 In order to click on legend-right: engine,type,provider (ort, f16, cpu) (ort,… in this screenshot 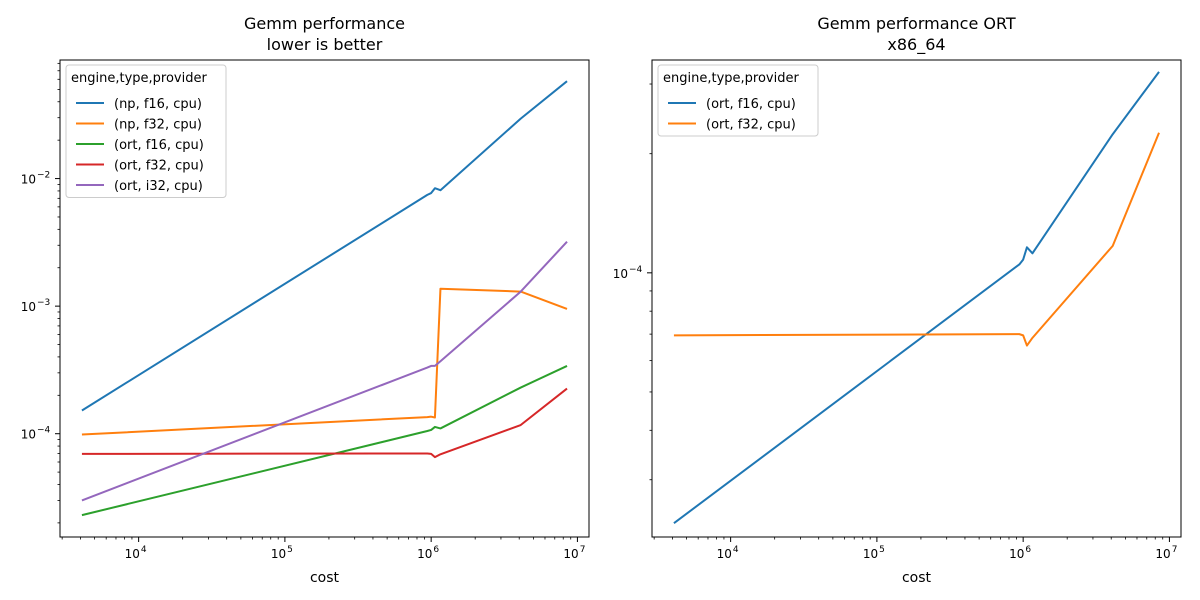, I will do `click(738, 100)`.